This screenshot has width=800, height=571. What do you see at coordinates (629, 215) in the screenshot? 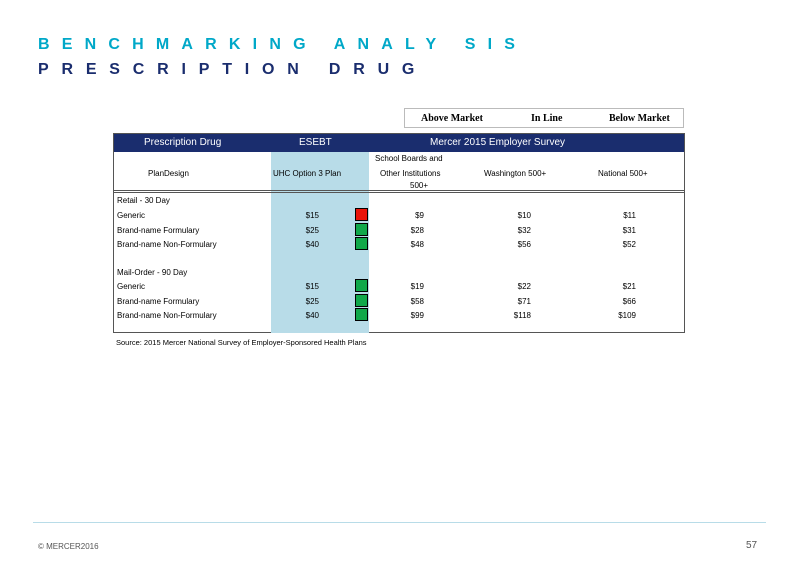
I see `national-value: $11` at bounding box center [629, 215].